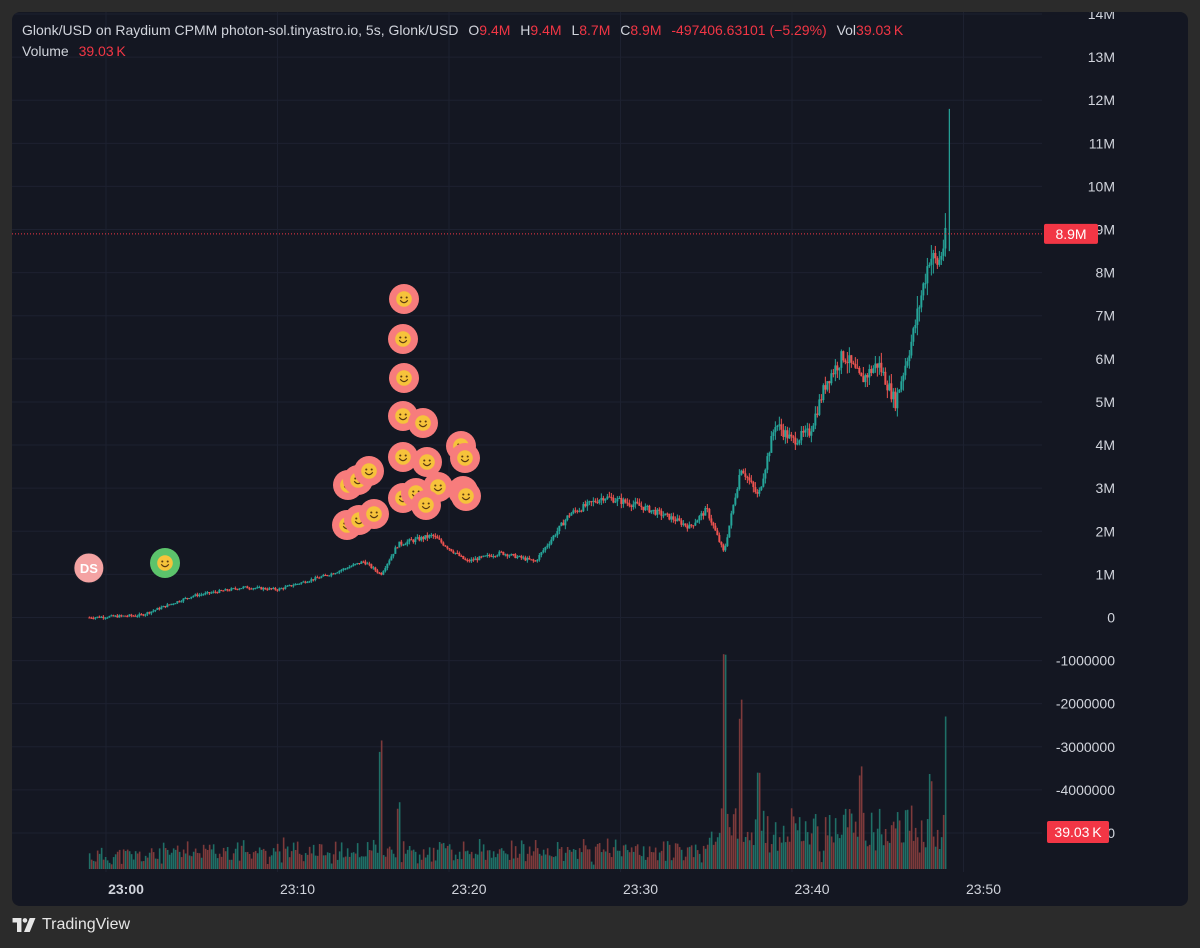 Image resolution: width=1200 pixels, height=948 pixels. I want to click on smile-marker-green, so click(165, 563).